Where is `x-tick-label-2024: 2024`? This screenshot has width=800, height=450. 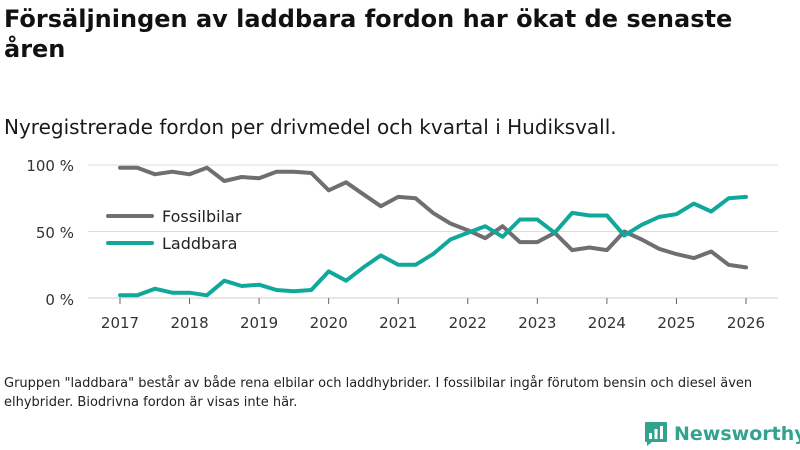 x-tick-label-2024: 2024 is located at coordinates (607, 323).